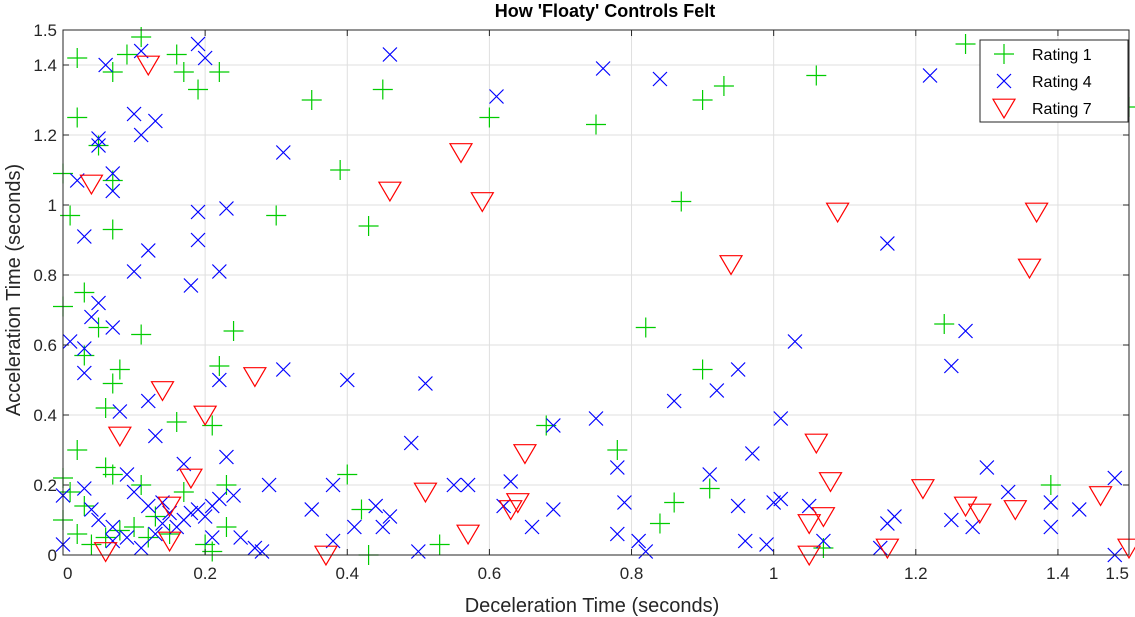  What do you see at coordinates (45, 345) in the screenshot?
I see `y-tick-label: 0.6` at bounding box center [45, 345].